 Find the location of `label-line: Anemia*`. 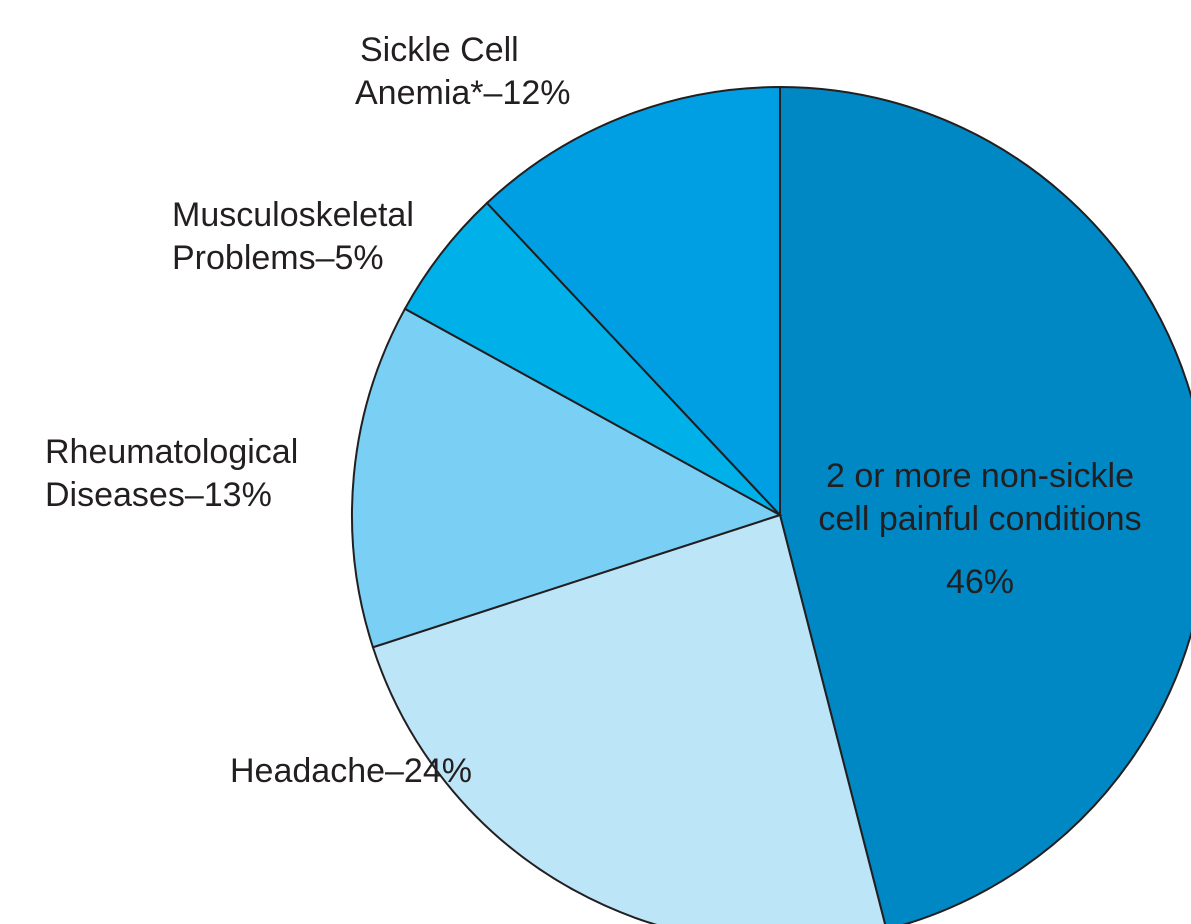

label-line: Anemia* is located at coordinates (419, 93).